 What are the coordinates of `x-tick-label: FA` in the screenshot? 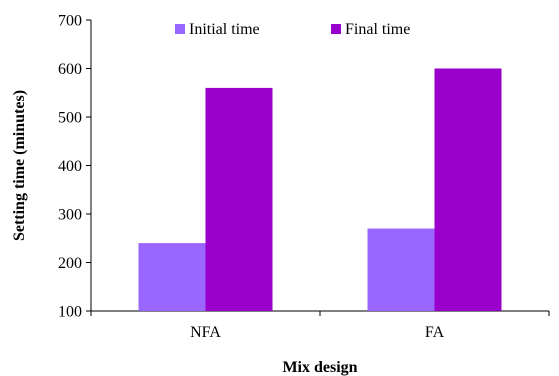 It's located at (435, 332).